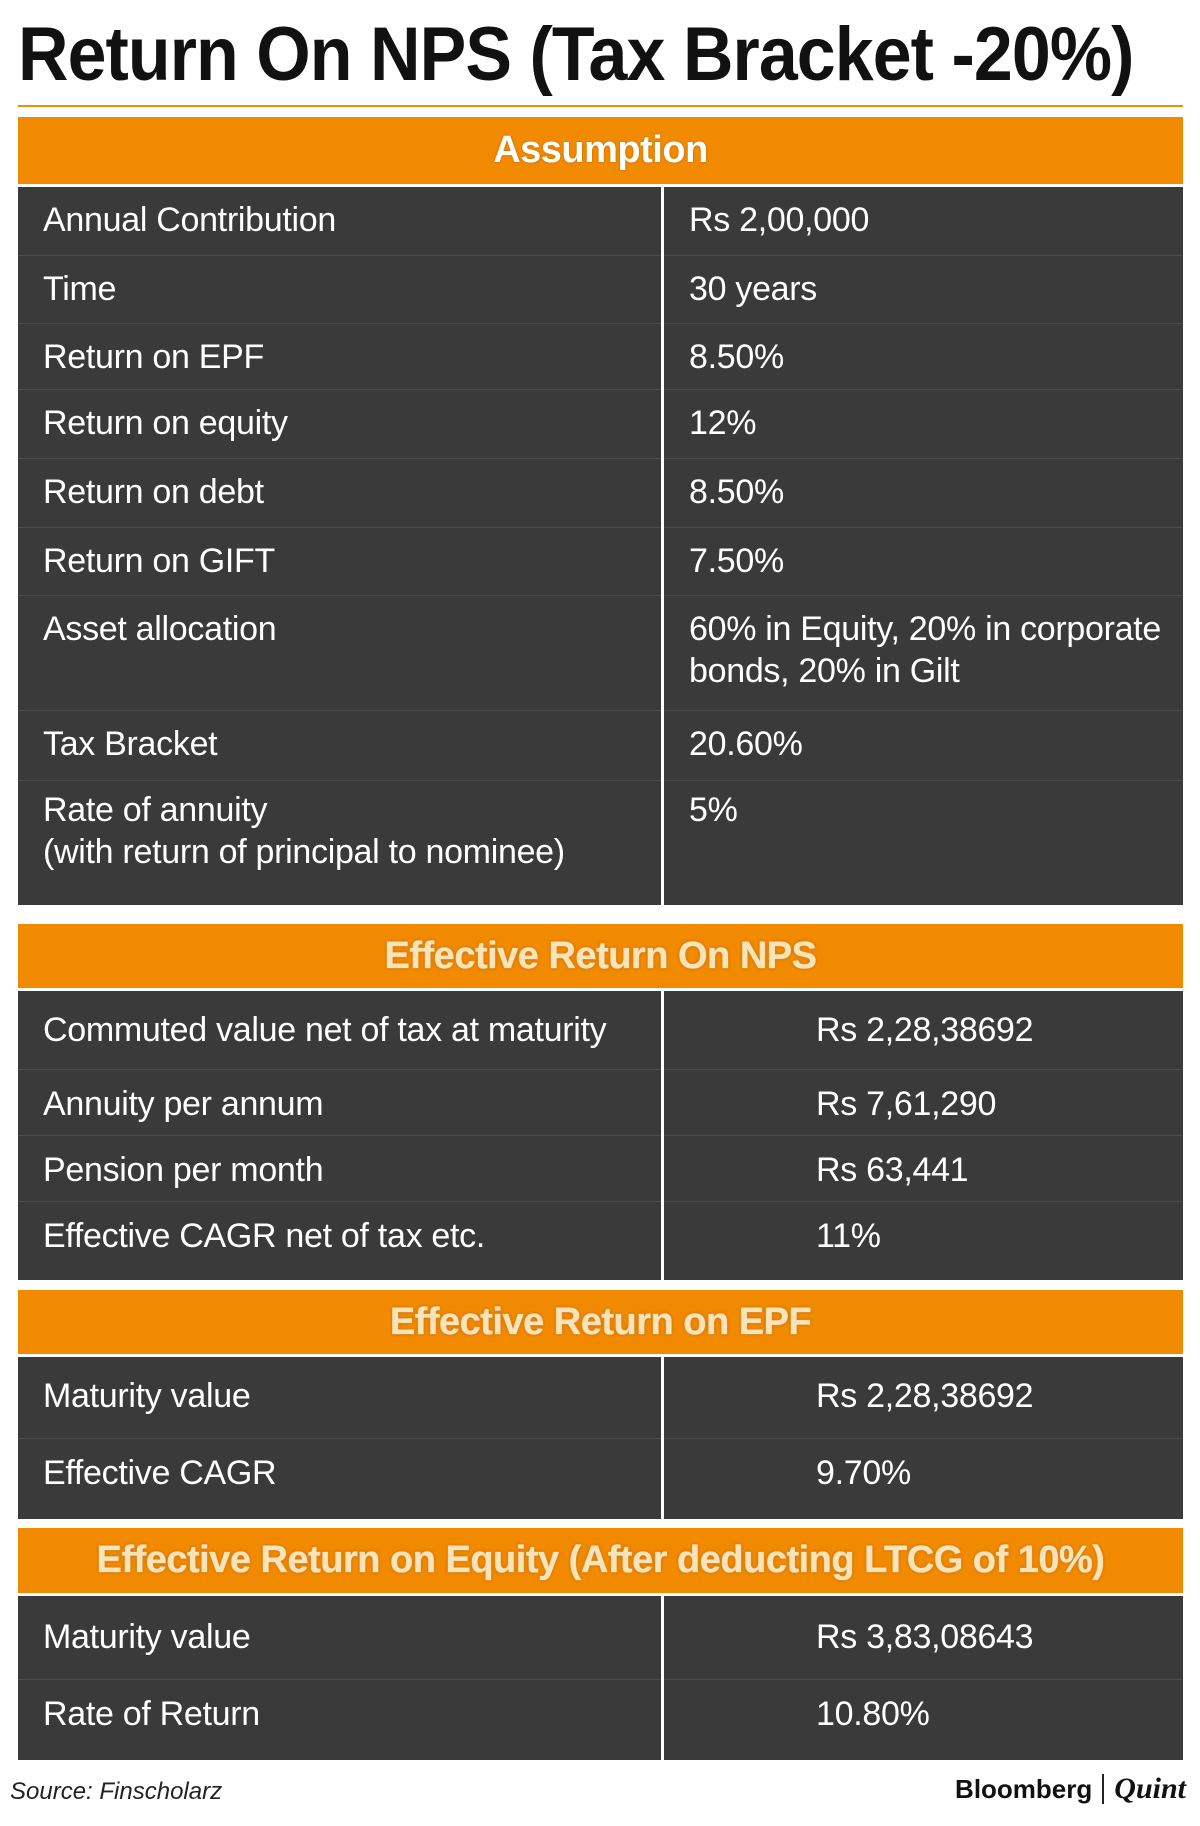 The image size is (1200, 1826). I want to click on row-value: Rs 7,61,290, so click(906, 1104).